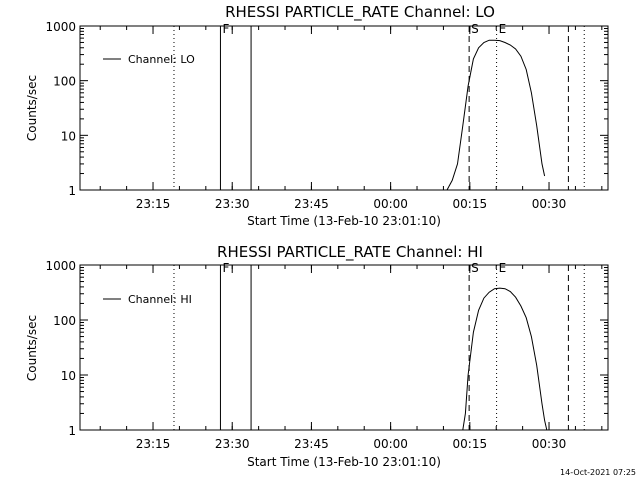 Image resolution: width=640 pixels, height=480 pixels. I want to click on chart-title-lo: RHESSI PARTICLE_RATE Channel: LO, so click(360, 12).